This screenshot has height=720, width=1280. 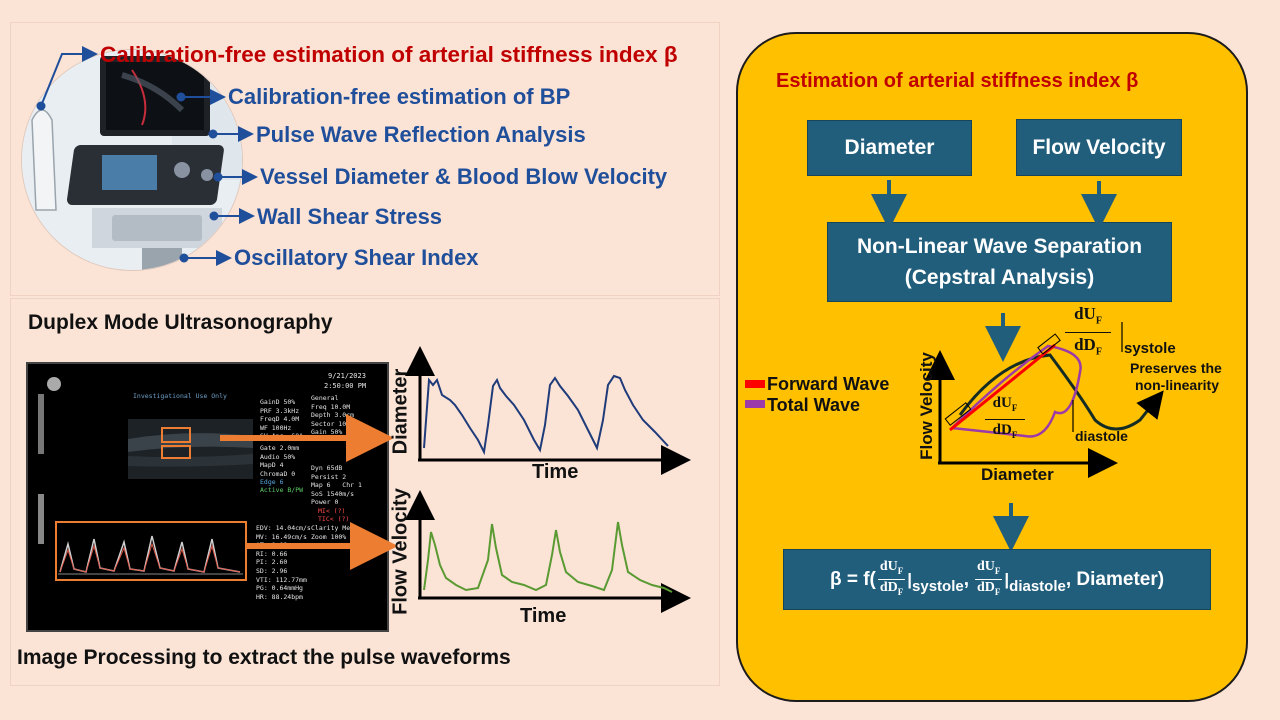 I want to click on velocity-ylabel: Flow Velocity, so click(x=400, y=551).